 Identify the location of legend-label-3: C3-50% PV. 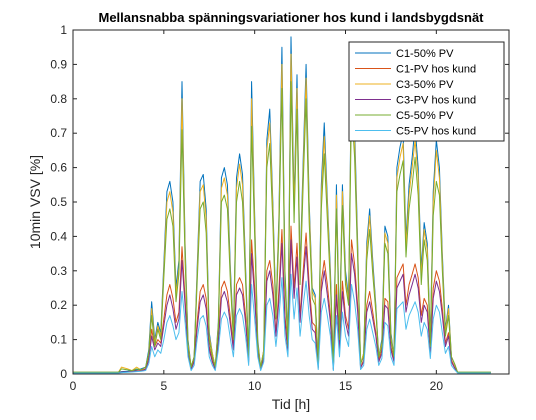
(425, 85).